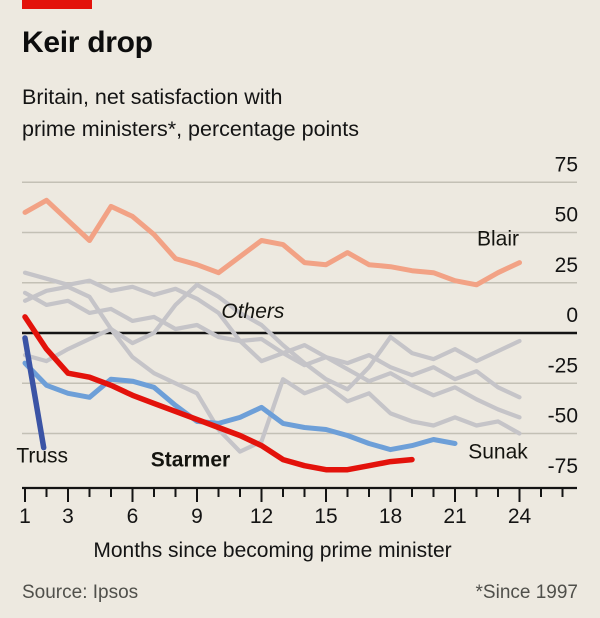 The width and height of the screenshot is (600, 618). I want to click on annotation-others: Others, so click(253, 311).